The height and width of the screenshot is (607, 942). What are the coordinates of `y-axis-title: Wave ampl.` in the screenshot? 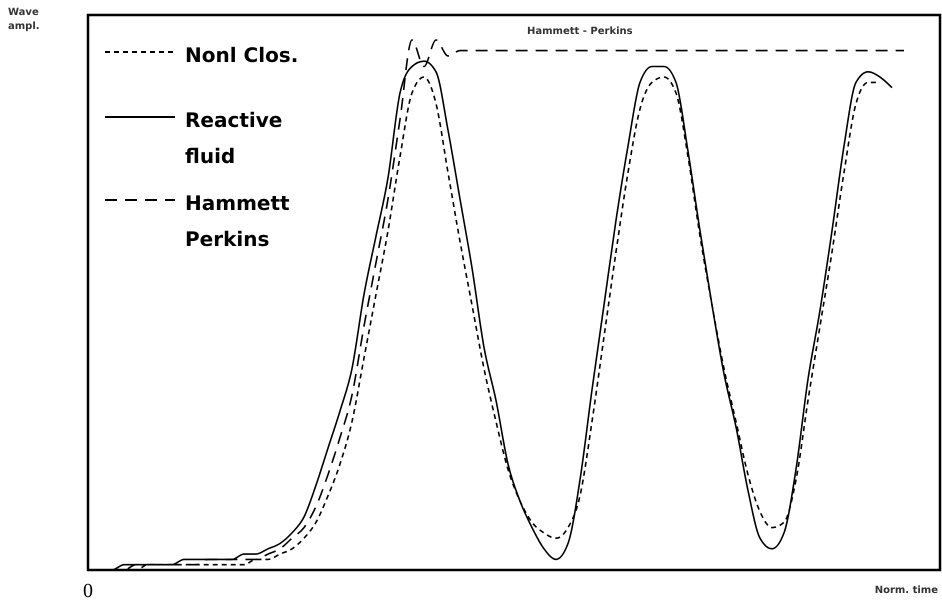 It's located at (24, 19).